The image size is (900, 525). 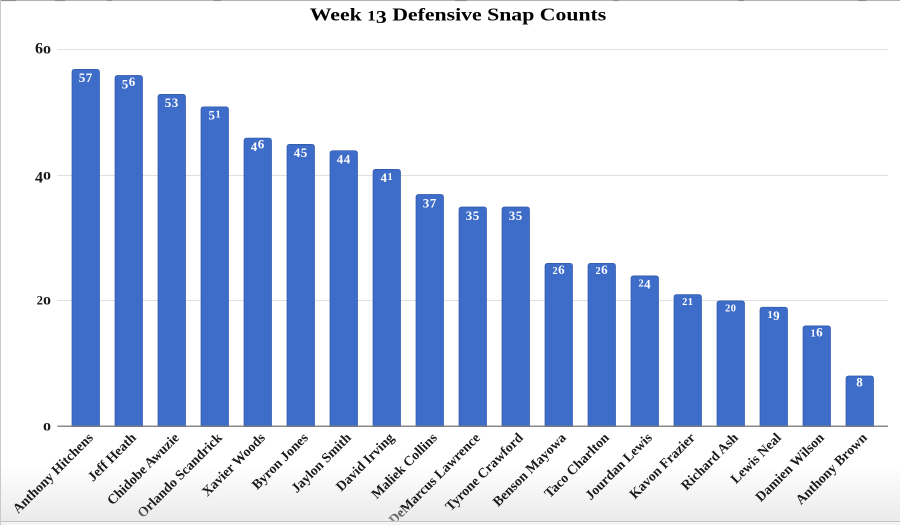 What do you see at coordinates (859, 382) in the screenshot?
I see `svg-text: 8` at bounding box center [859, 382].